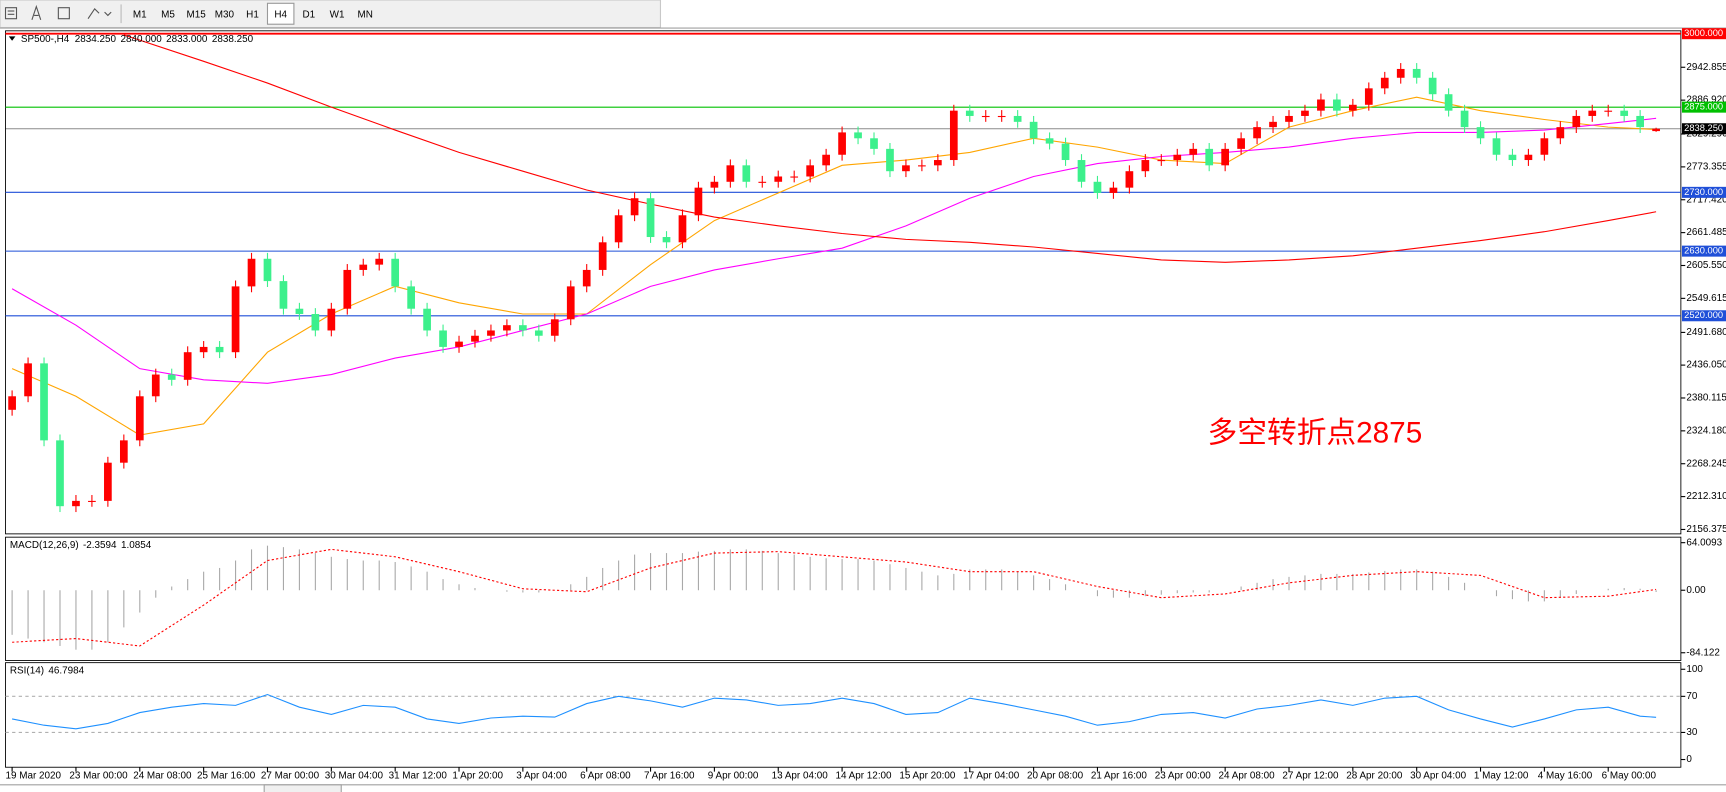 The image size is (1726, 792). I want to click on x-tick-label: 24 Mar 08:00, so click(162, 776).